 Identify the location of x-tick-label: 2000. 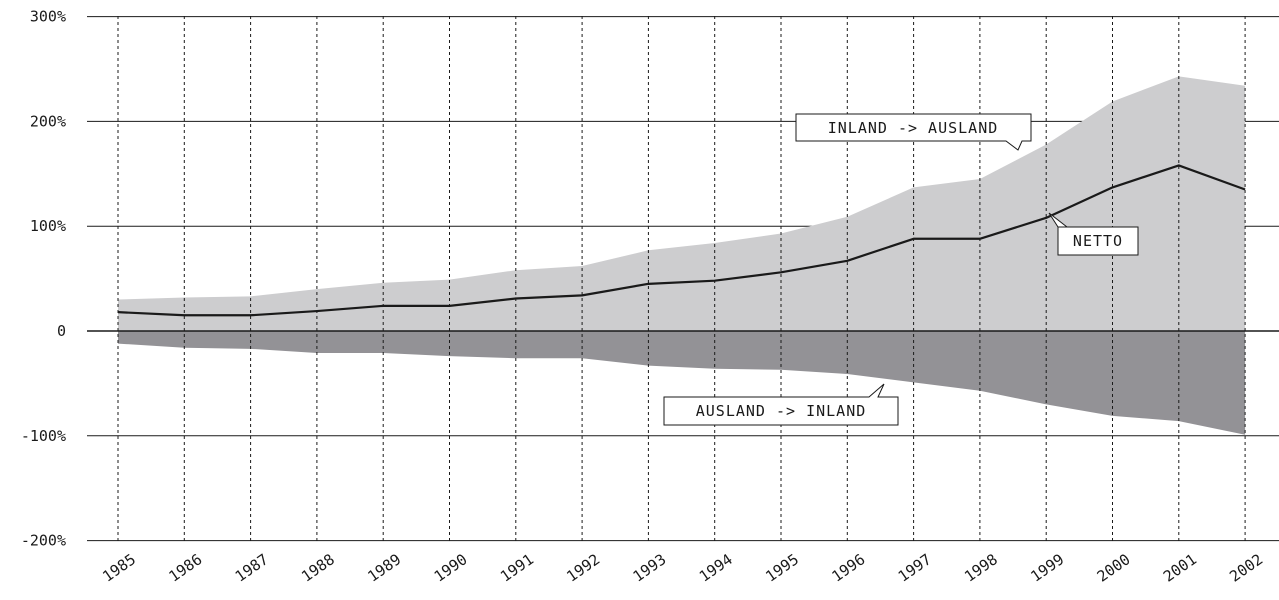
(1114, 567).